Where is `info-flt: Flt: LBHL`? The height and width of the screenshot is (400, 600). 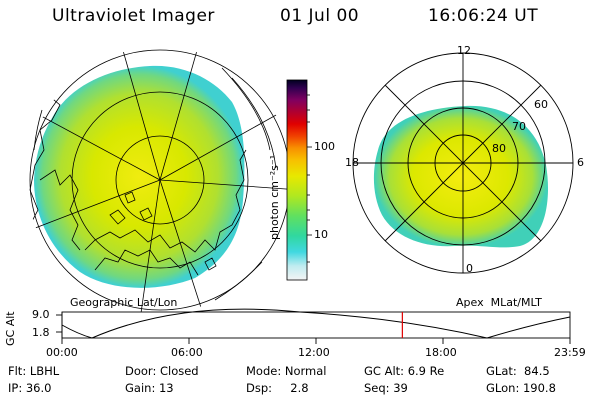
info-flt: Flt: LBHL is located at coordinates (34, 371).